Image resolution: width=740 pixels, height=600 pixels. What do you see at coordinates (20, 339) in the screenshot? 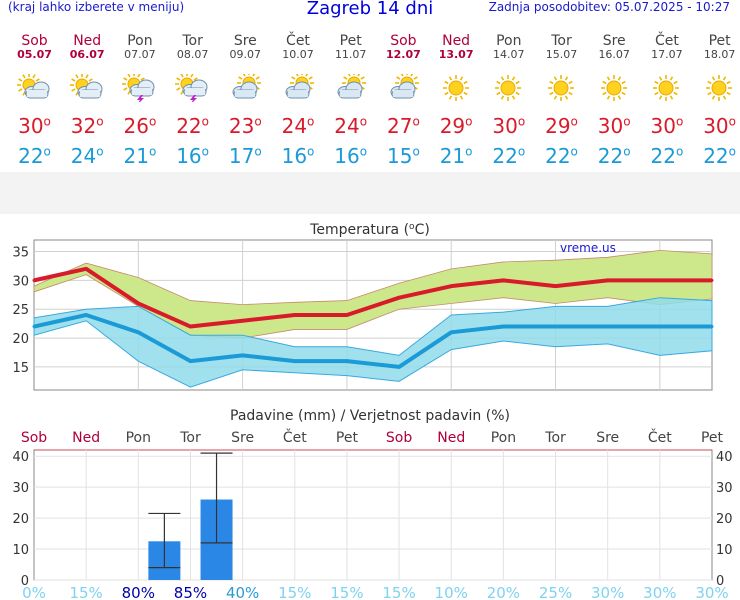
I see `temp-y-tick: 20` at bounding box center [20, 339].